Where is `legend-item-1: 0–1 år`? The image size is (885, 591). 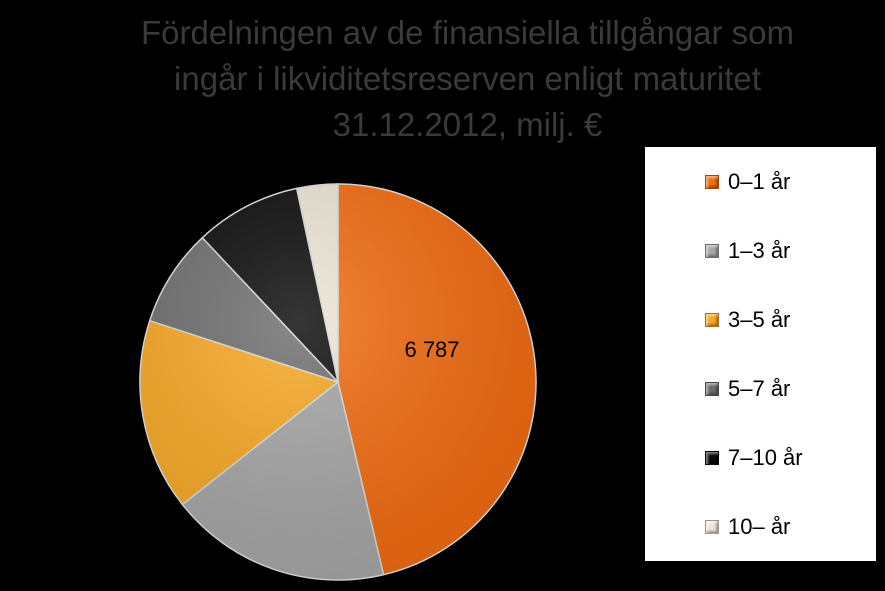
legend-item-1: 0–1 år is located at coordinates (747, 182).